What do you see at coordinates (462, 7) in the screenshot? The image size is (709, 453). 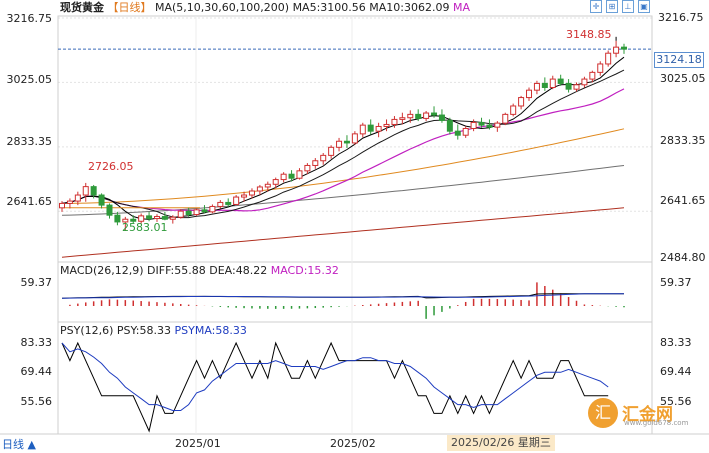 I see `ma-extra: MA` at bounding box center [462, 7].